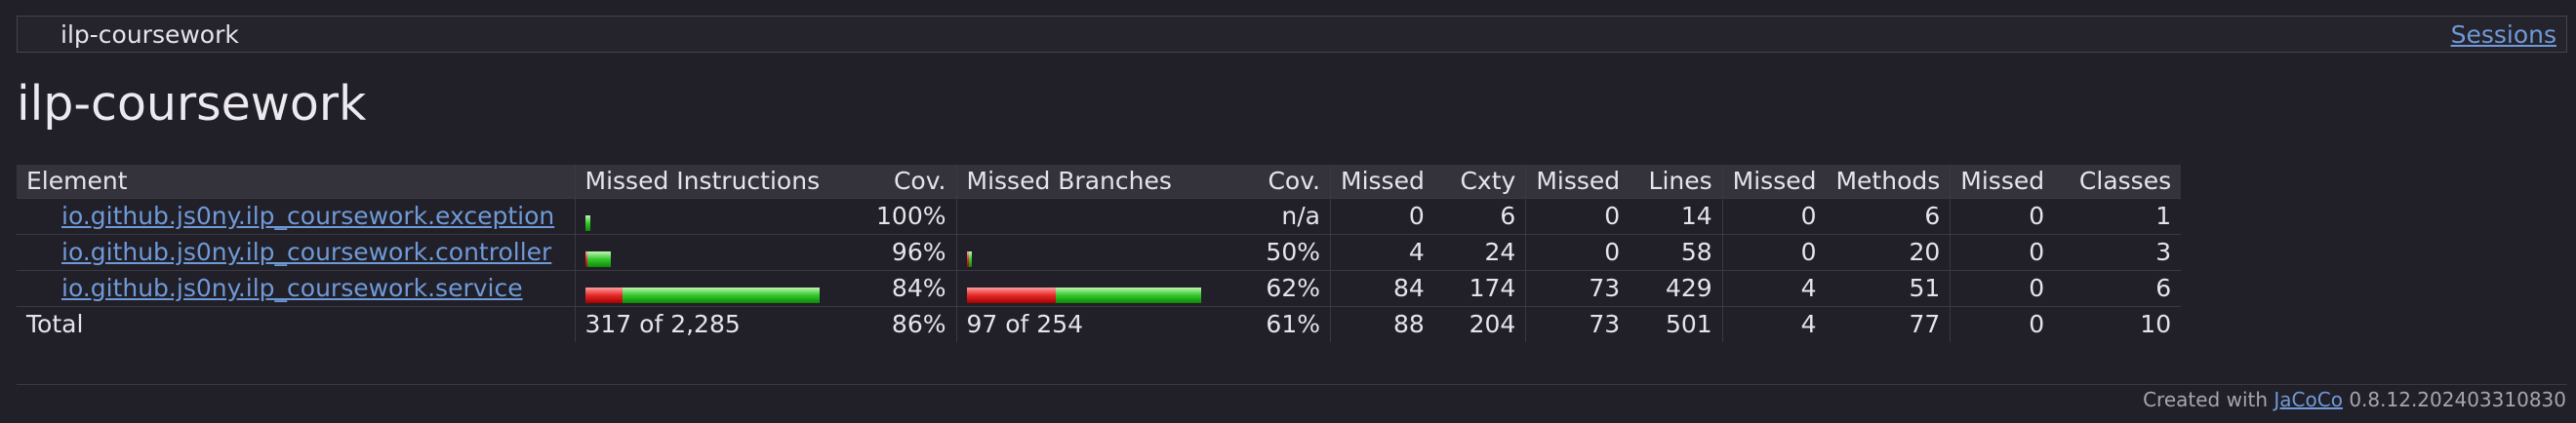 Image resolution: width=2576 pixels, height=423 pixels. Describe the element at coordinates (1270, 182) in the screenshot. I see `header-branch-cov: Cov.` at that location.